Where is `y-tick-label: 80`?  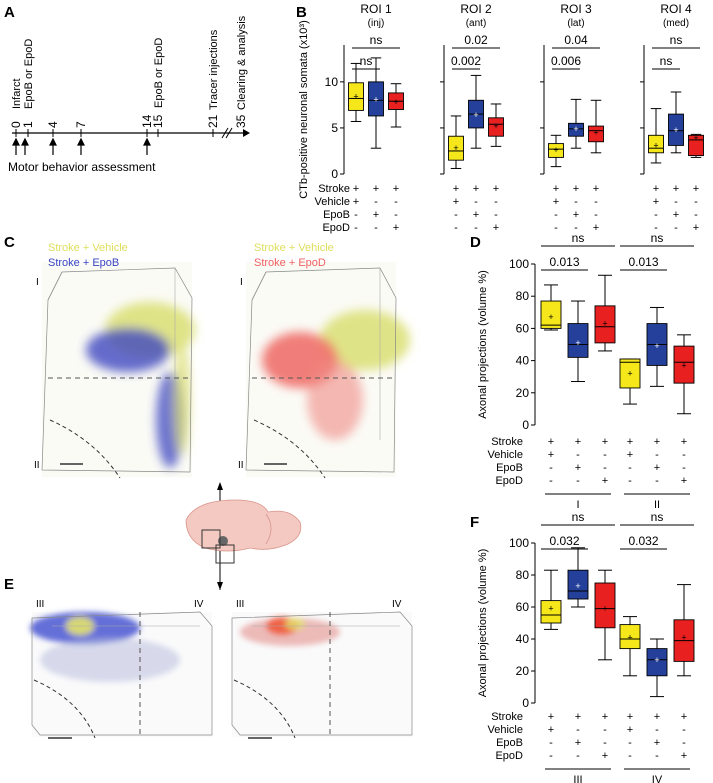
y-tick-label: 80 is located at coordinates (523, 575).